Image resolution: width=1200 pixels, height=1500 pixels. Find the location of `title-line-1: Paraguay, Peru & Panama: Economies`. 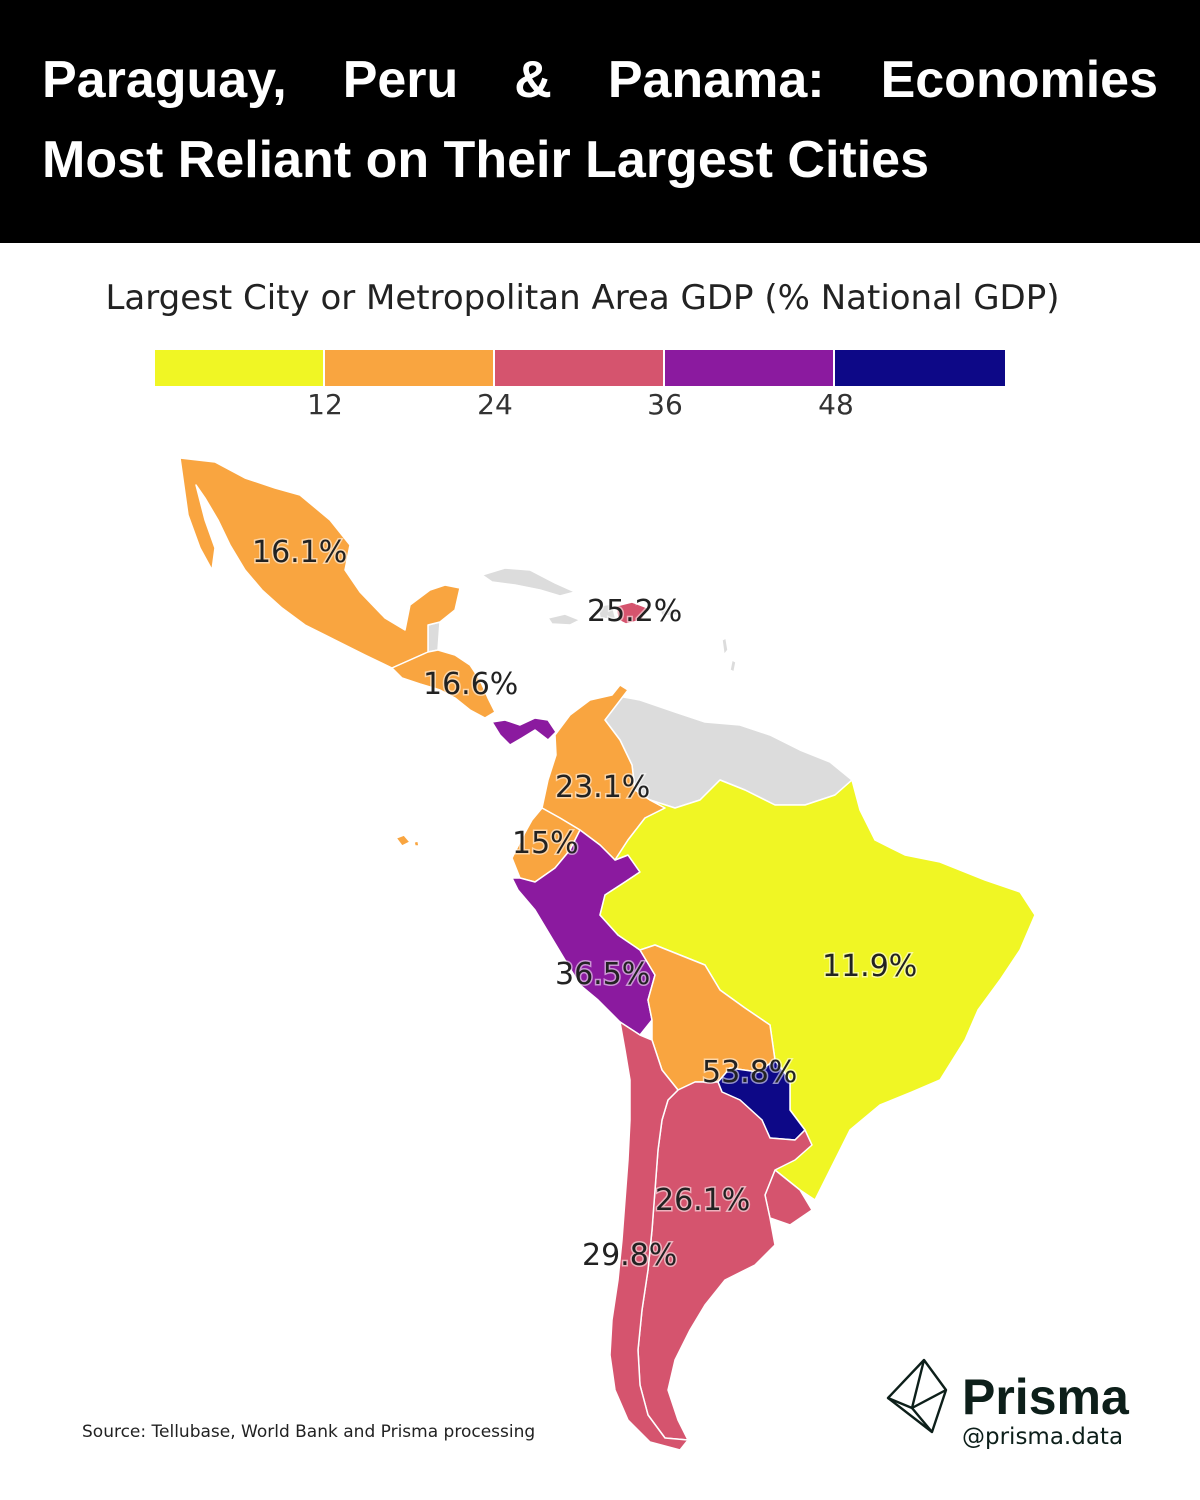

title-line-1: Paraguay, Peru & Panama: Economies is located at coordinates (600, 80).